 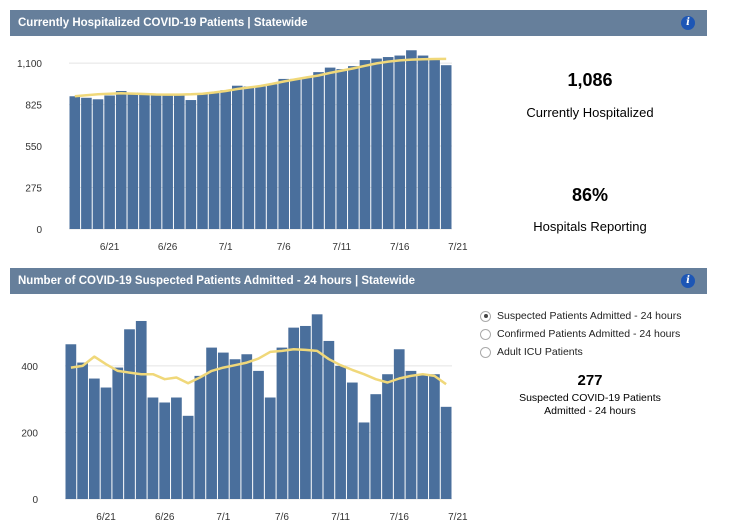 What do you see at coordinates (590, 112) in the screenshot?
I see `currently-hospitalized-label: Currently Hospitalized` at bounding box center [590, 112].